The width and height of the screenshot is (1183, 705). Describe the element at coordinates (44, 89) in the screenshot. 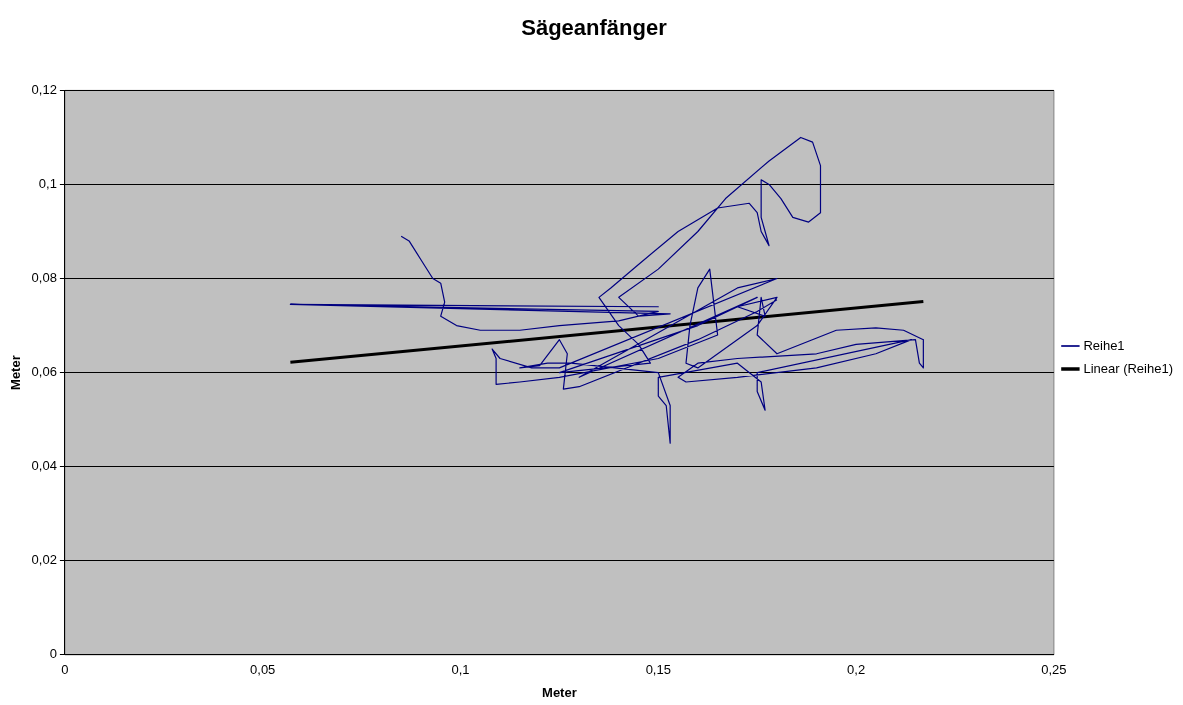

I see `y-tick-label: 0,12` at that location.